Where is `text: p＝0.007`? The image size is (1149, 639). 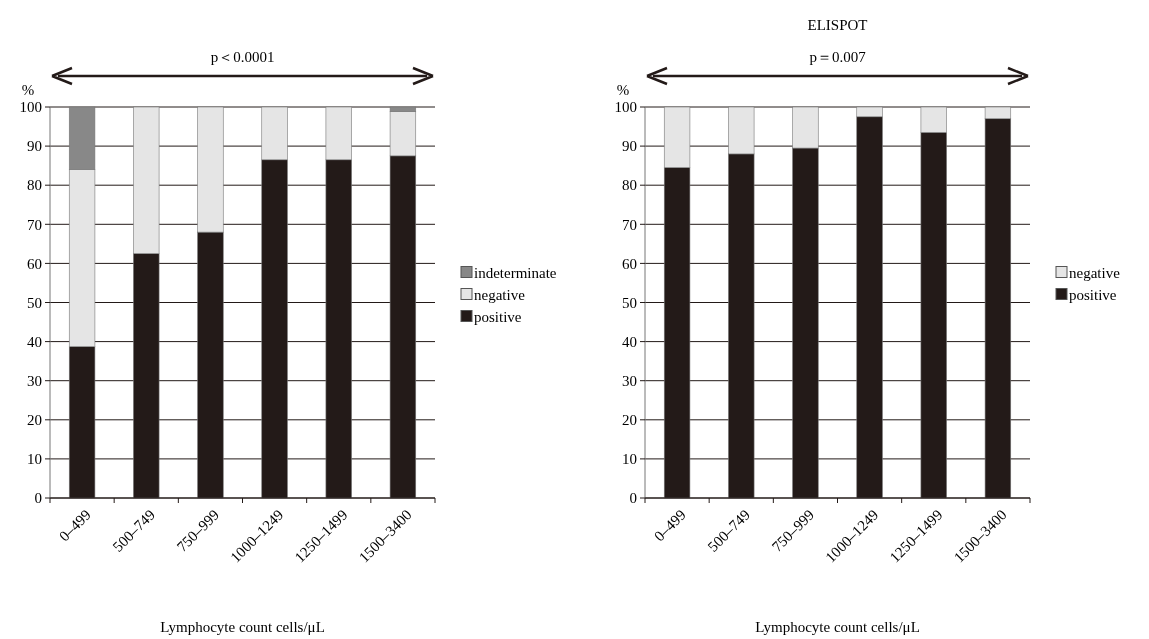 text: p＝0.007 is located at coordinates (838, 57).